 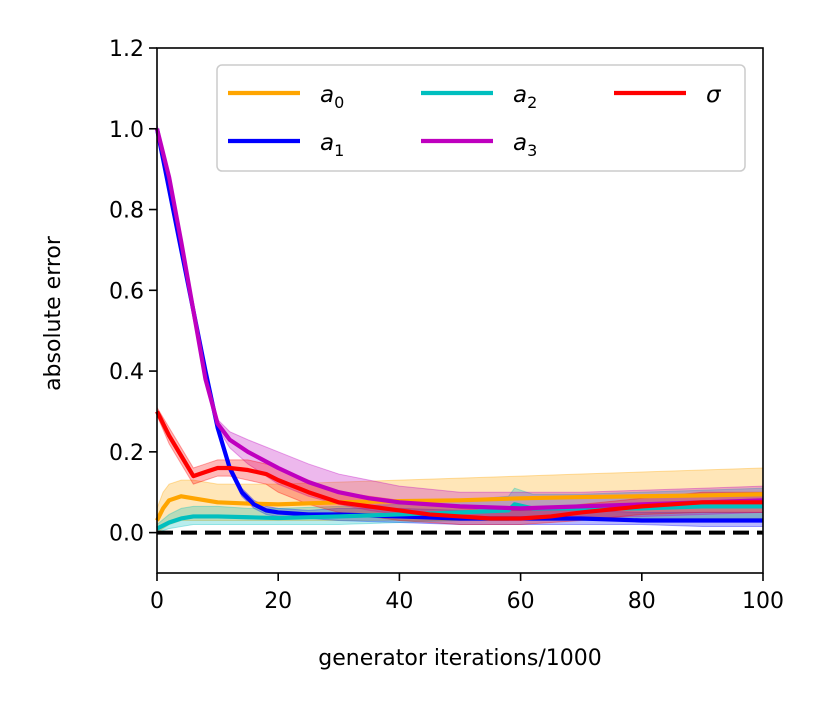 I want to click on y-axis-label: absolute error, so click(x=53, y=313).